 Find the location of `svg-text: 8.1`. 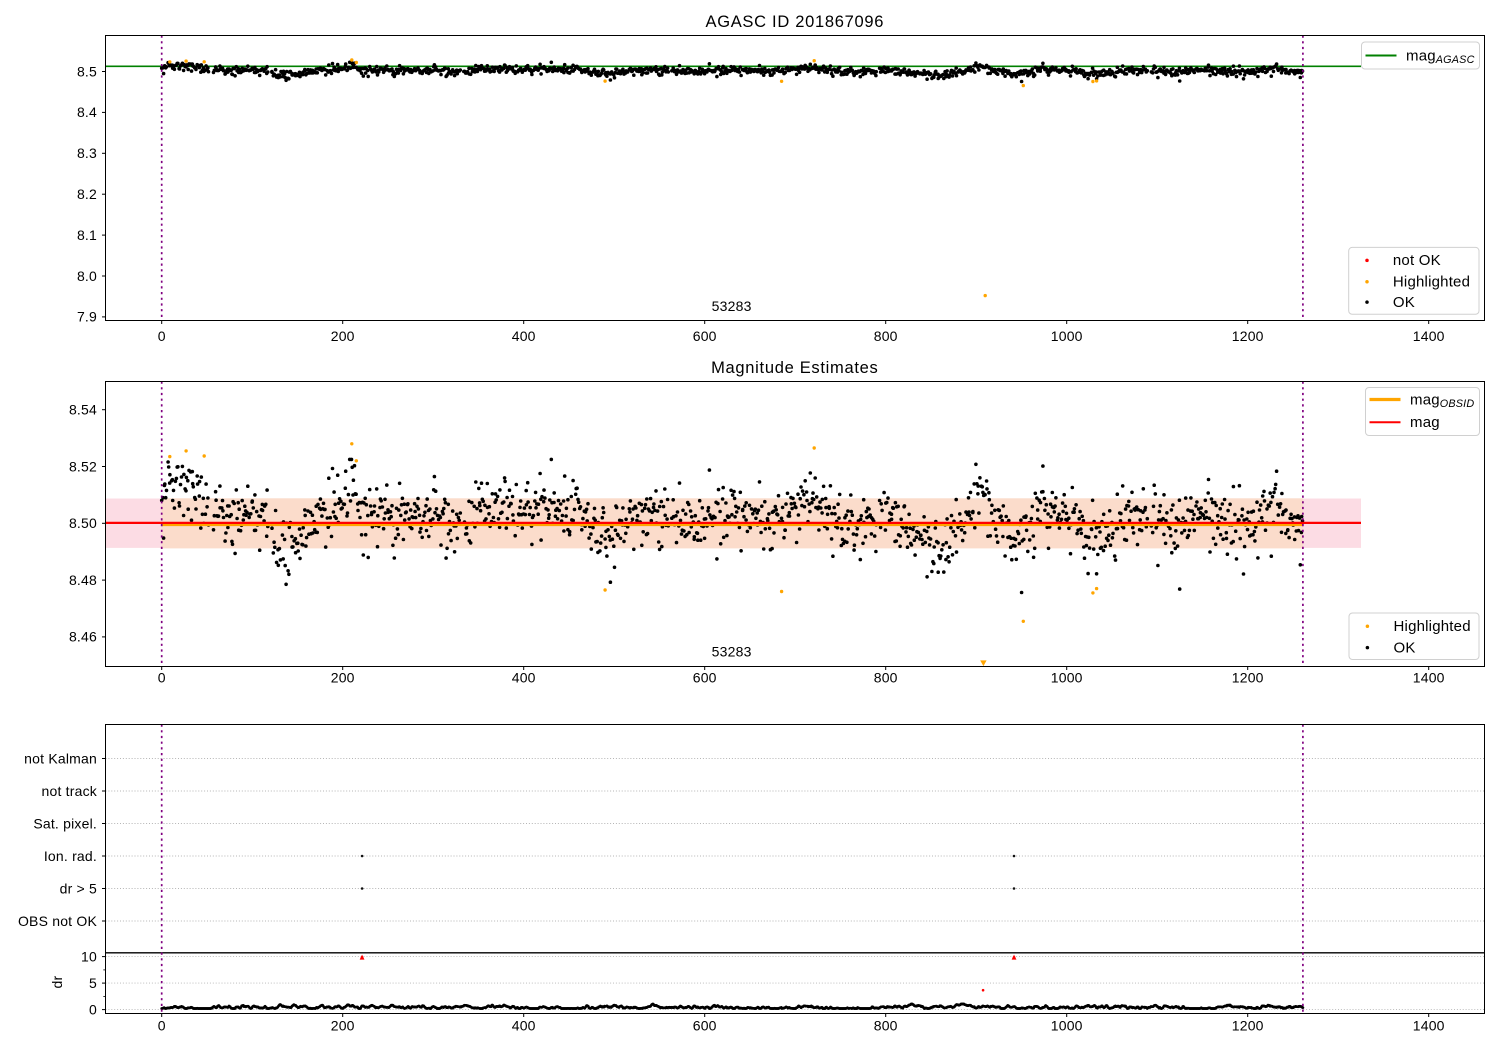

svg-text: 8.1 is located at coordinates (87, 235).